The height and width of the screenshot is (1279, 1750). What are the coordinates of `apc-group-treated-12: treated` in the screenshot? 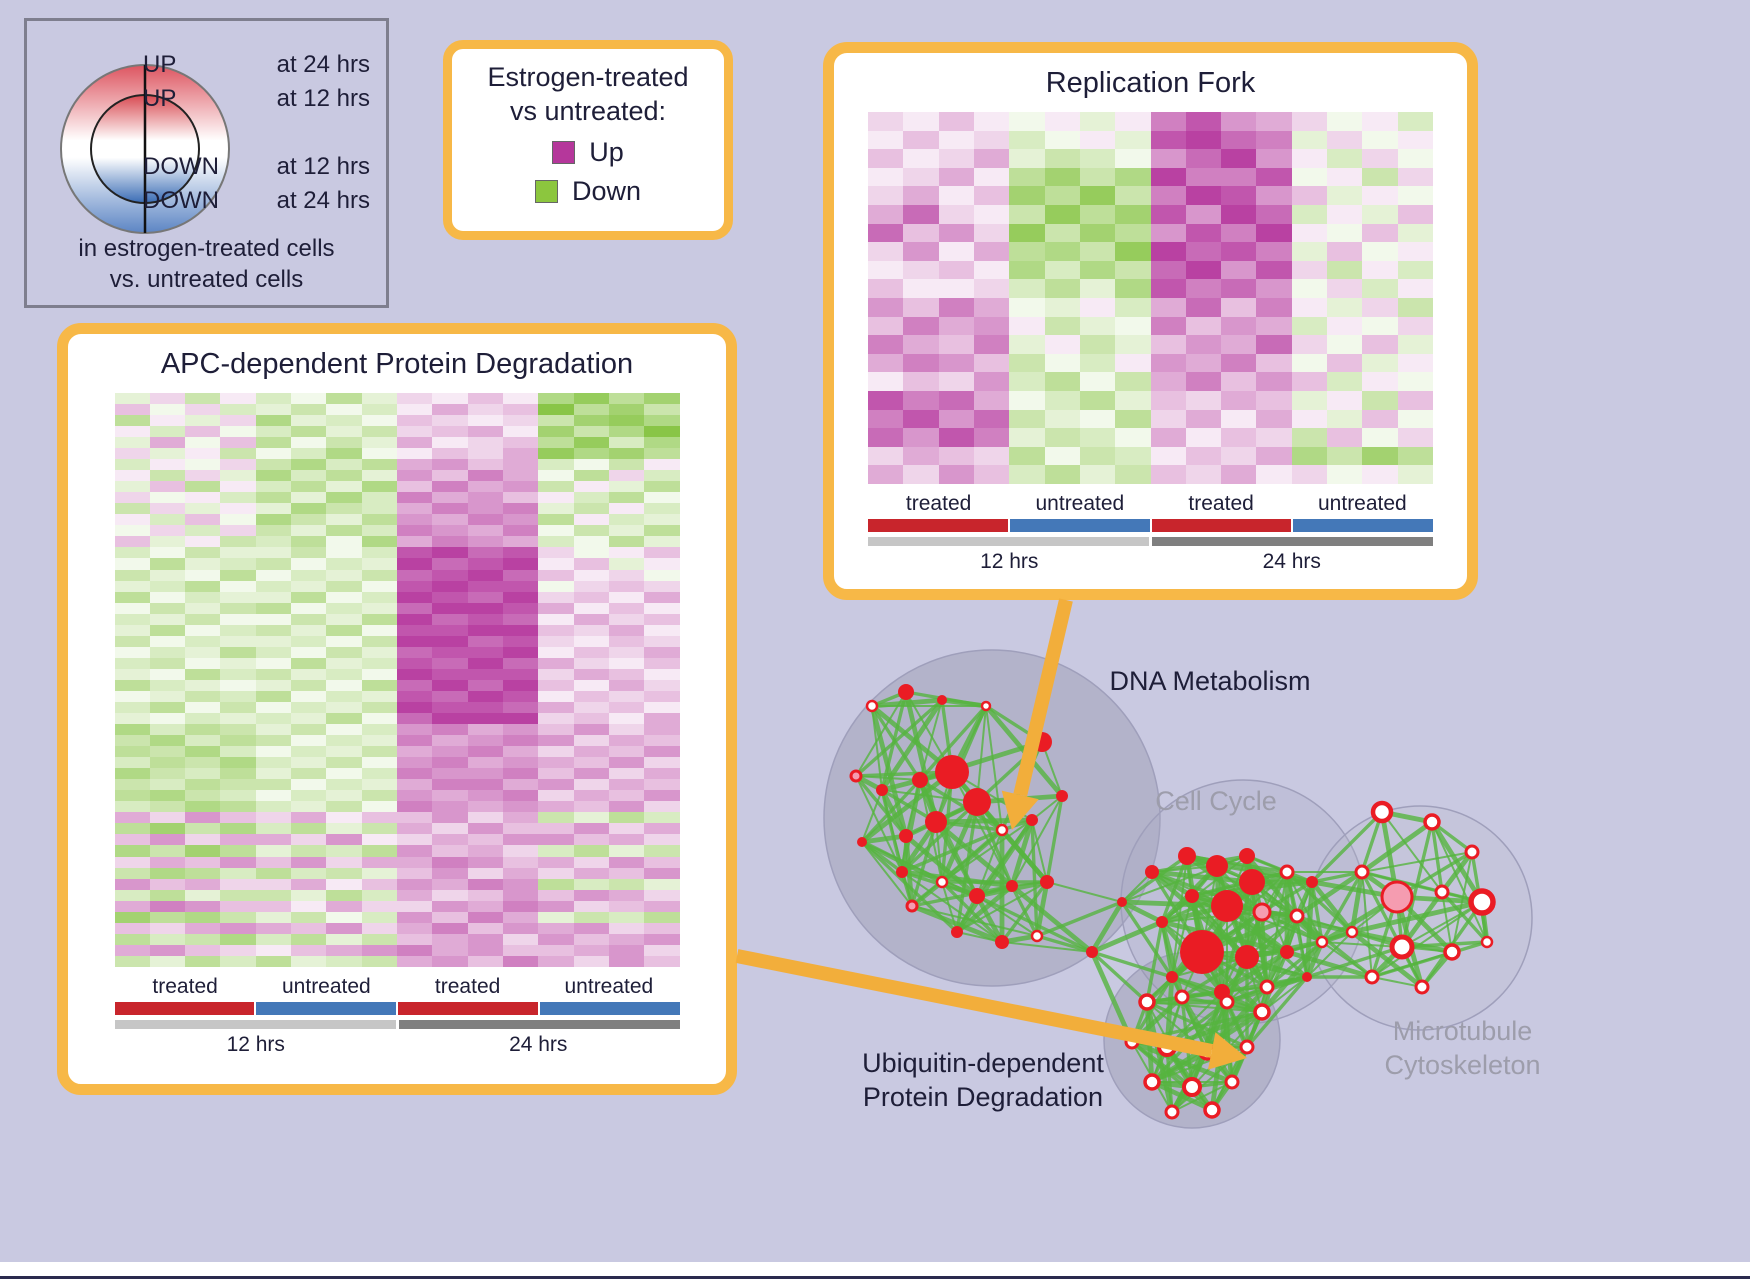 It's located at (185, 986).